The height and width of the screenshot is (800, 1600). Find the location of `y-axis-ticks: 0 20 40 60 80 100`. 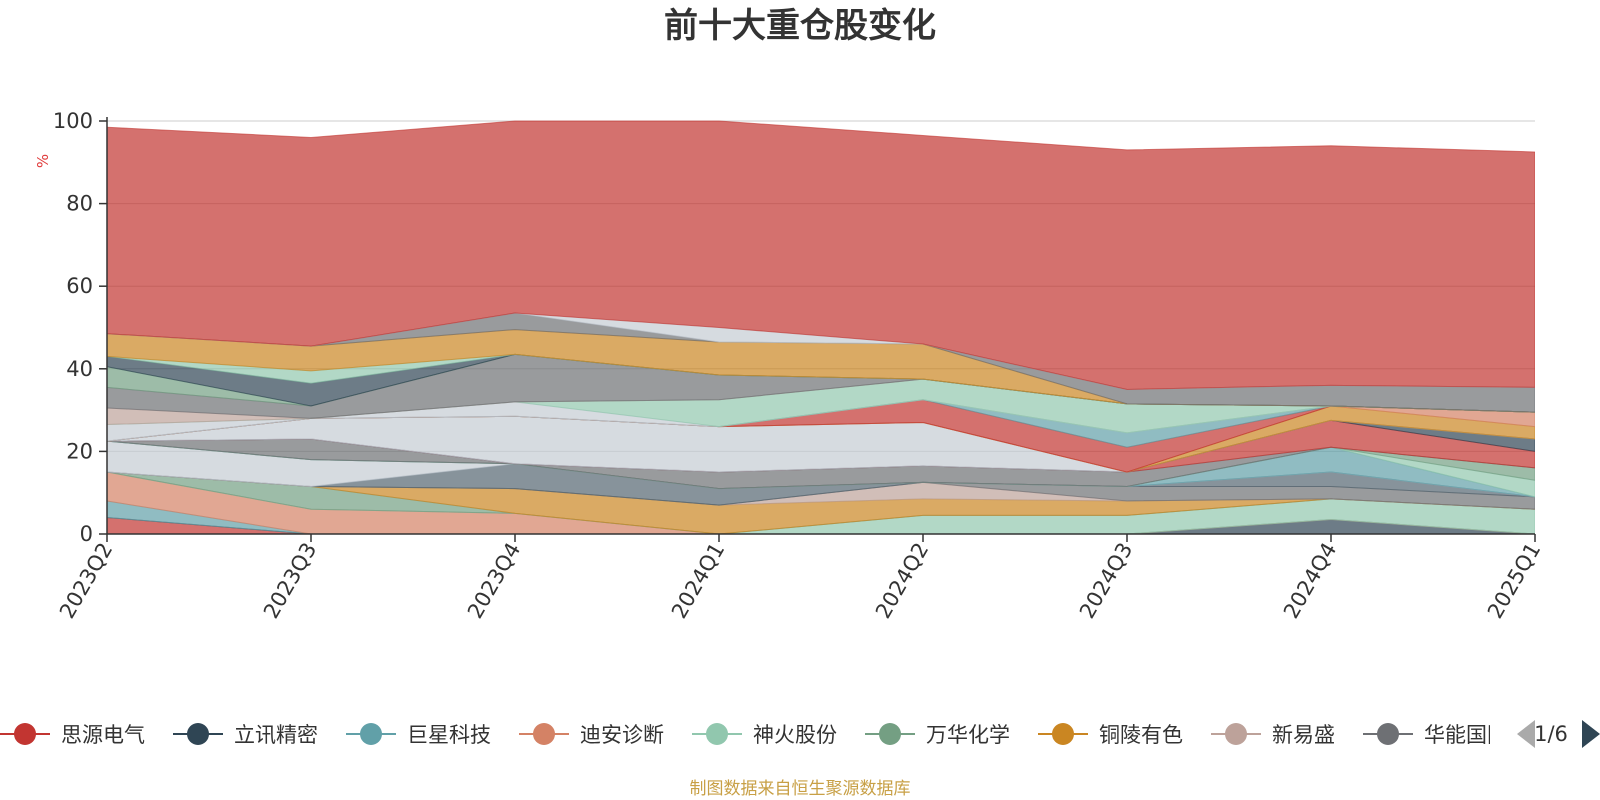

y-axis-ticks: 0 20 40 60 80 100 is located at coordinates (80, 327).